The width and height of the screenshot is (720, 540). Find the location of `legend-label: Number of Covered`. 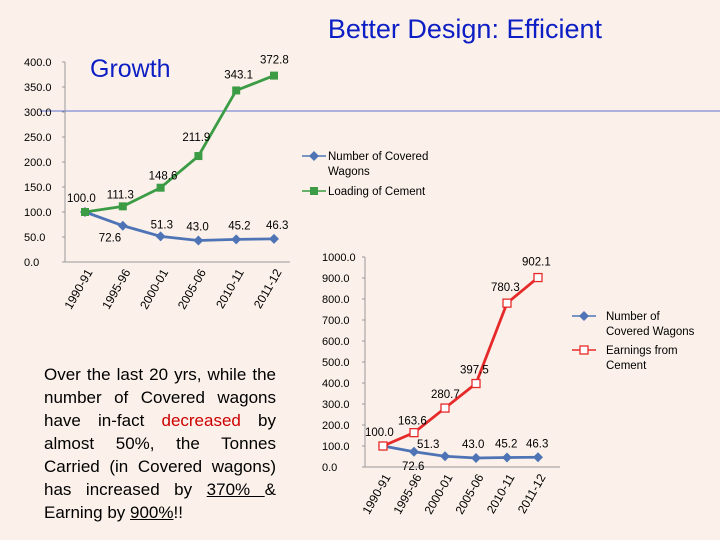

legend-label: Number of Covered is located at coordinates (378, 157).